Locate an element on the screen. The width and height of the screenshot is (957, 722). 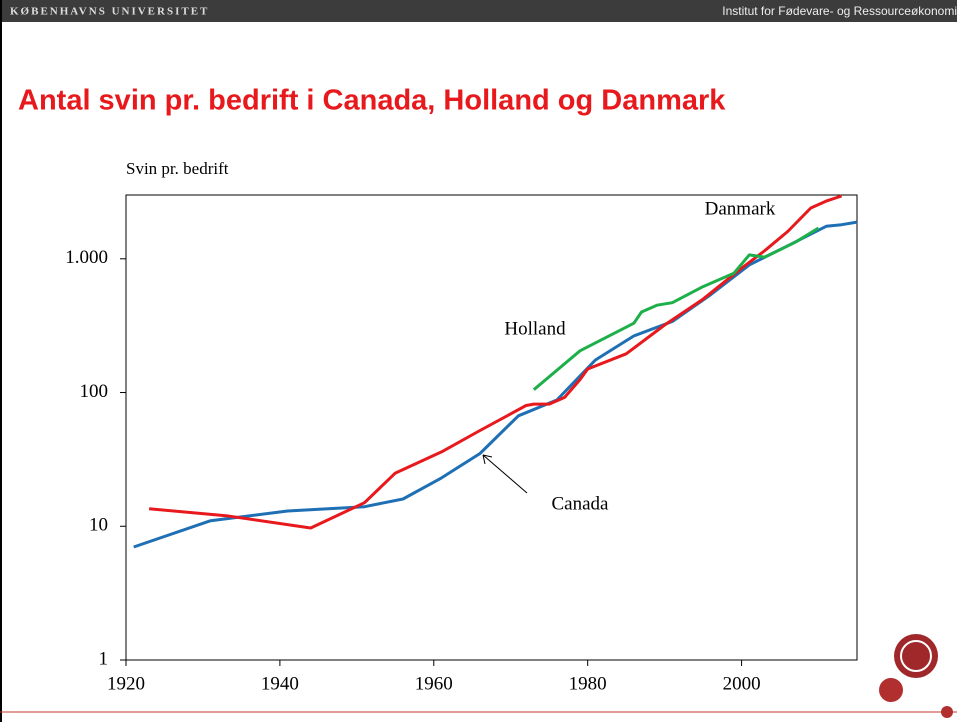
x-tick-label: 1980 is located at coordinates (588, 683).